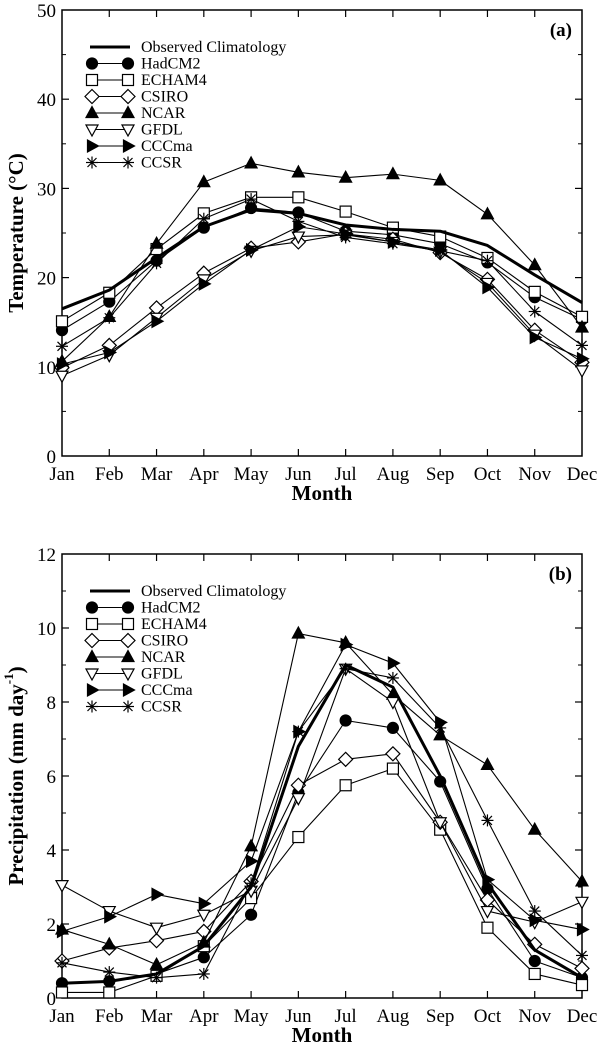 The width and height of the screenshot is (600, 1062). I want to click on legend-item: CCCma, so click(139, 690).